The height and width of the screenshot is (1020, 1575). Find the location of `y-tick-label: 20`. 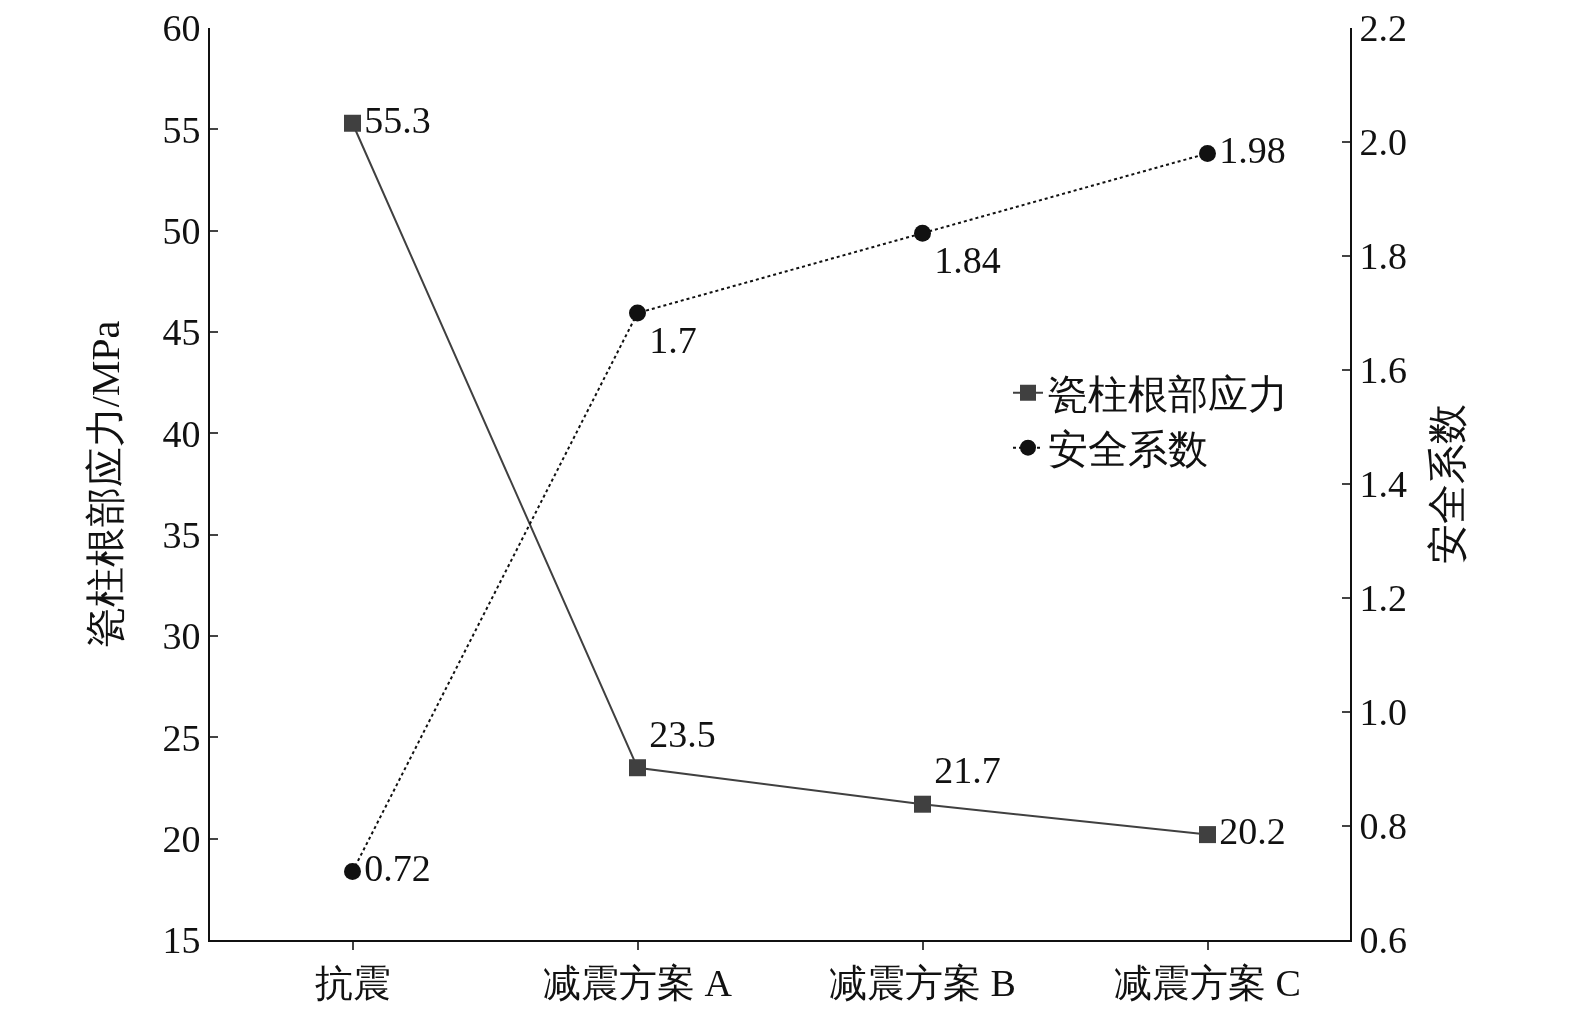

y-tick-label: 20 is located at coordinates (181, 838).